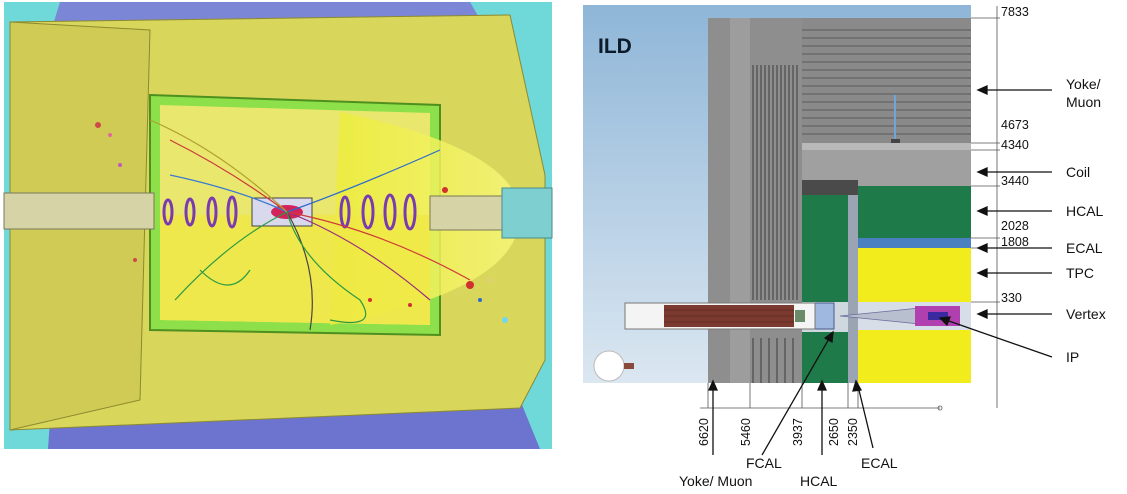 The image size is (1127, 494). What do you see at coordinates (1011, 298) in the screenshot?
I see `dim-330: 330` at bounding box center [1011, 298].